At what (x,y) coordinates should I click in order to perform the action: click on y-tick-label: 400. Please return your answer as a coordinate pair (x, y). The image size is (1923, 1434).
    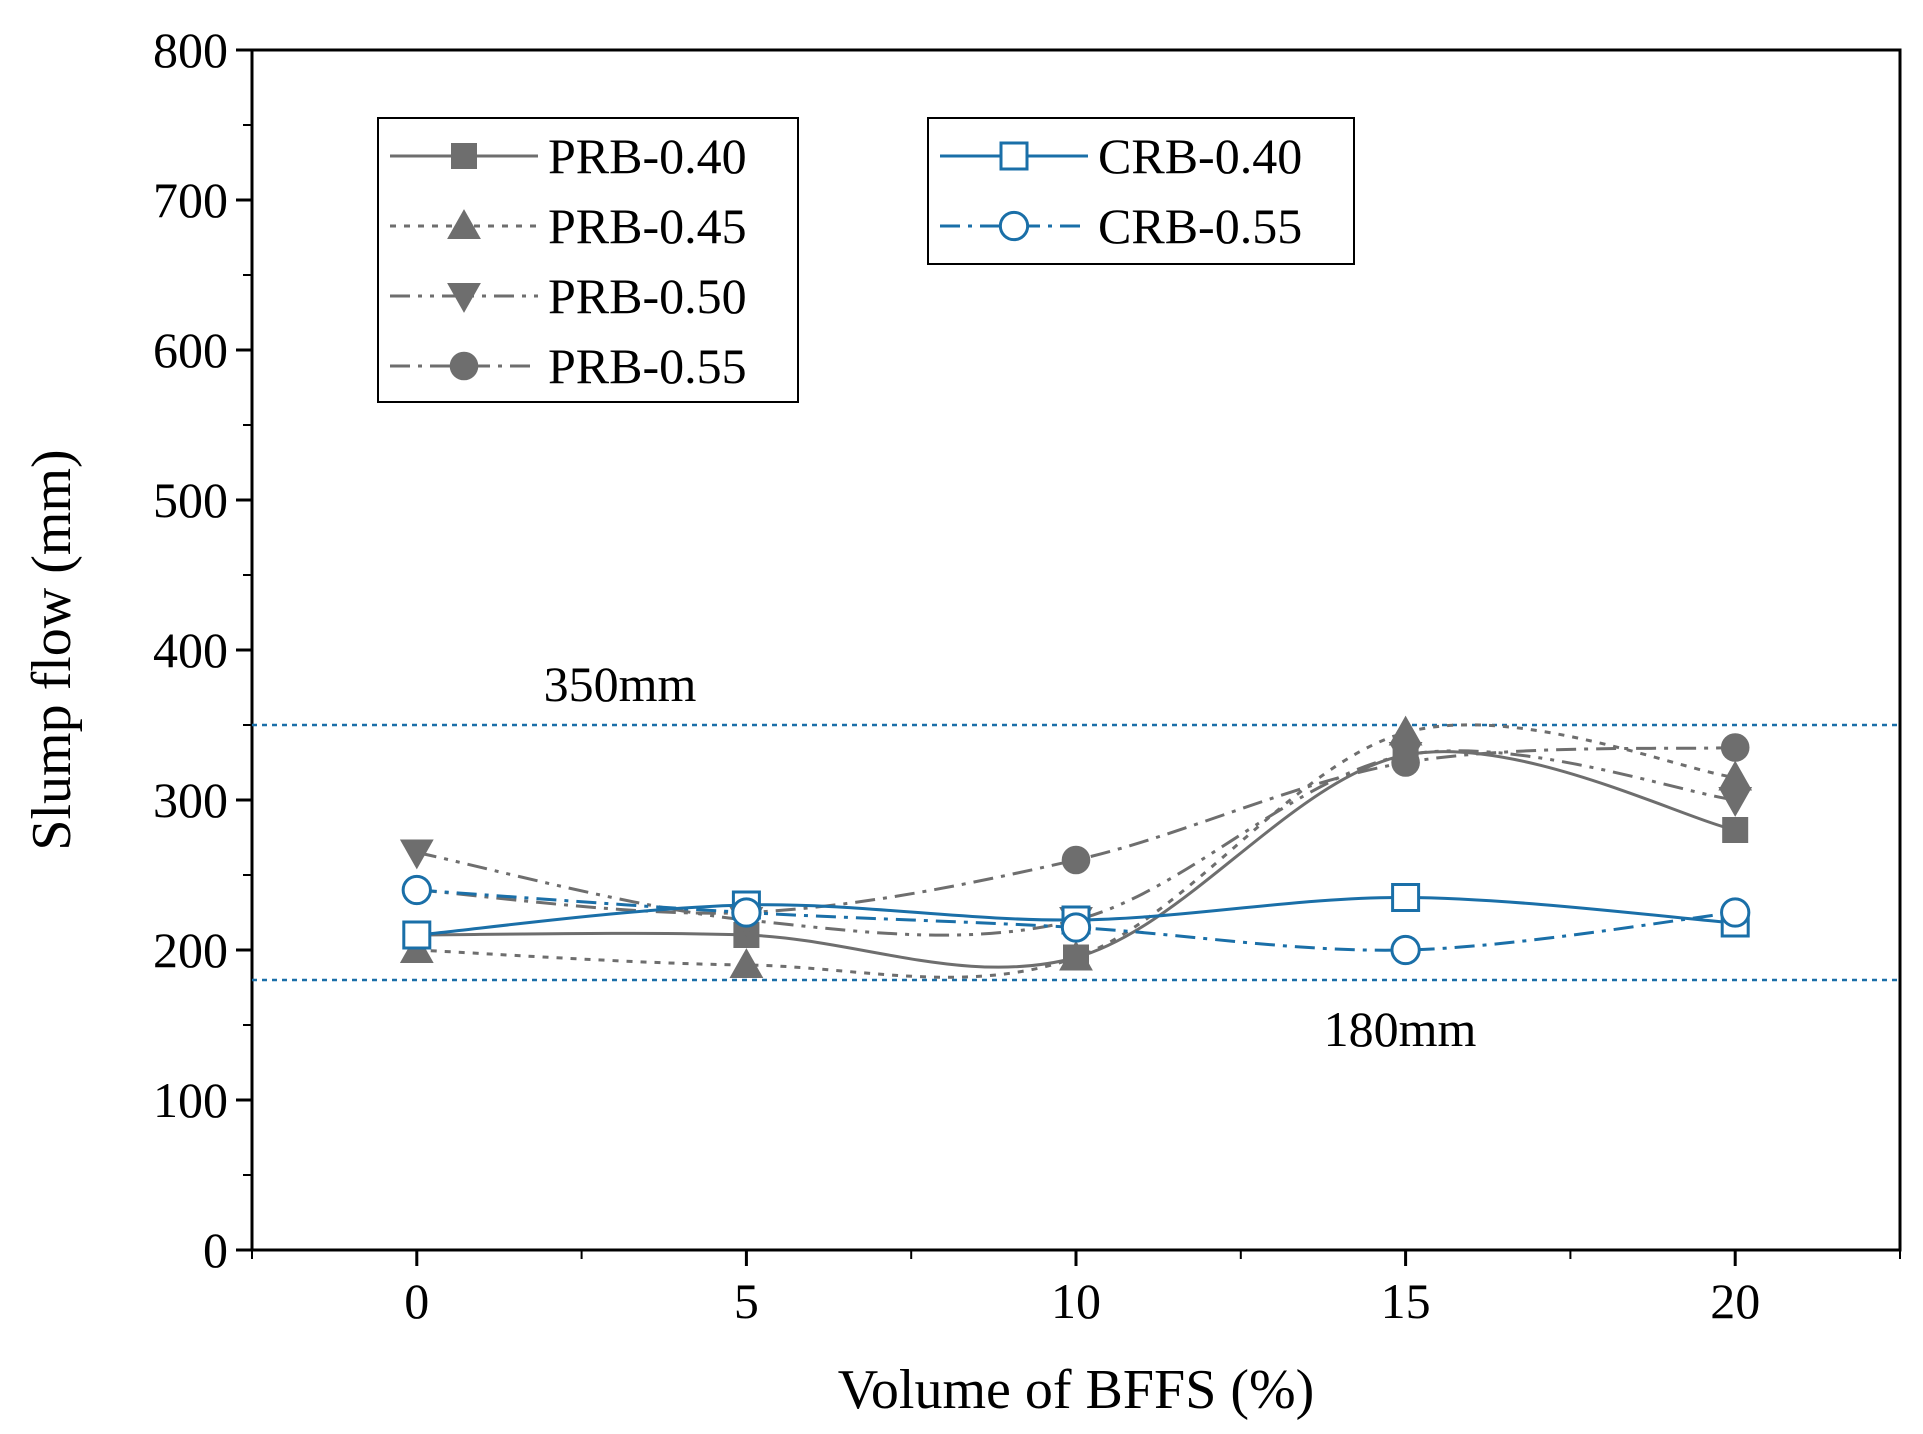
    Looking at the image, I should click on (190, 650).